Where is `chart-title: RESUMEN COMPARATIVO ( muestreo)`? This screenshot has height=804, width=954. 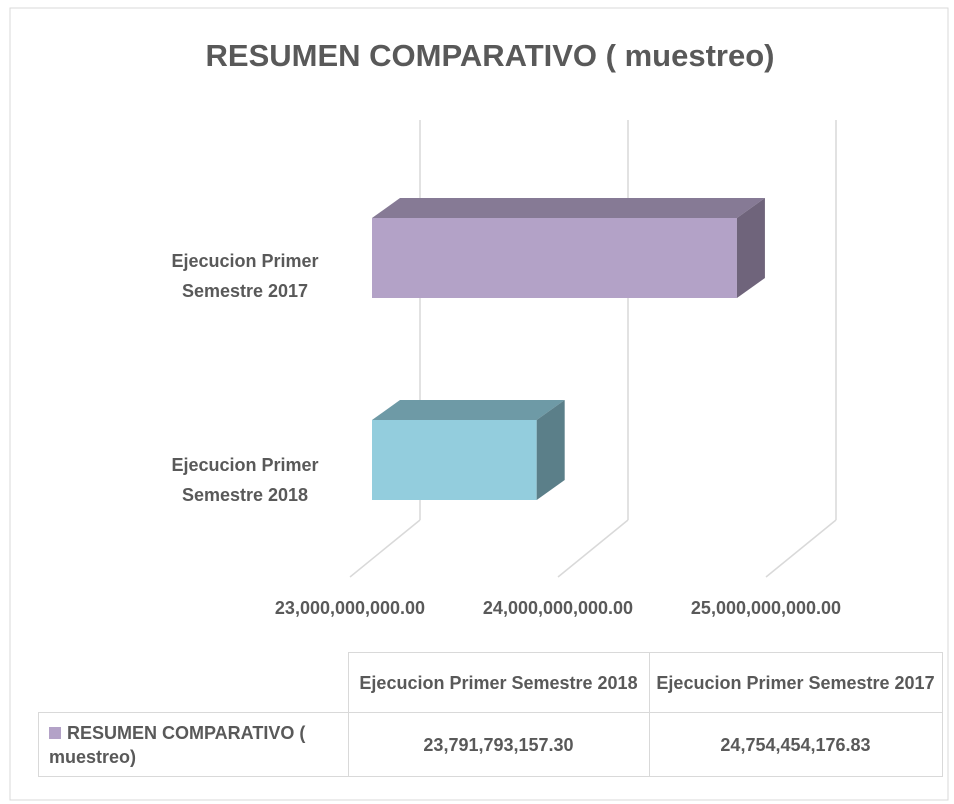
chart-title: RESUMEN COMPARATIVO ( muestreo) is located at coordinates (490, 55).